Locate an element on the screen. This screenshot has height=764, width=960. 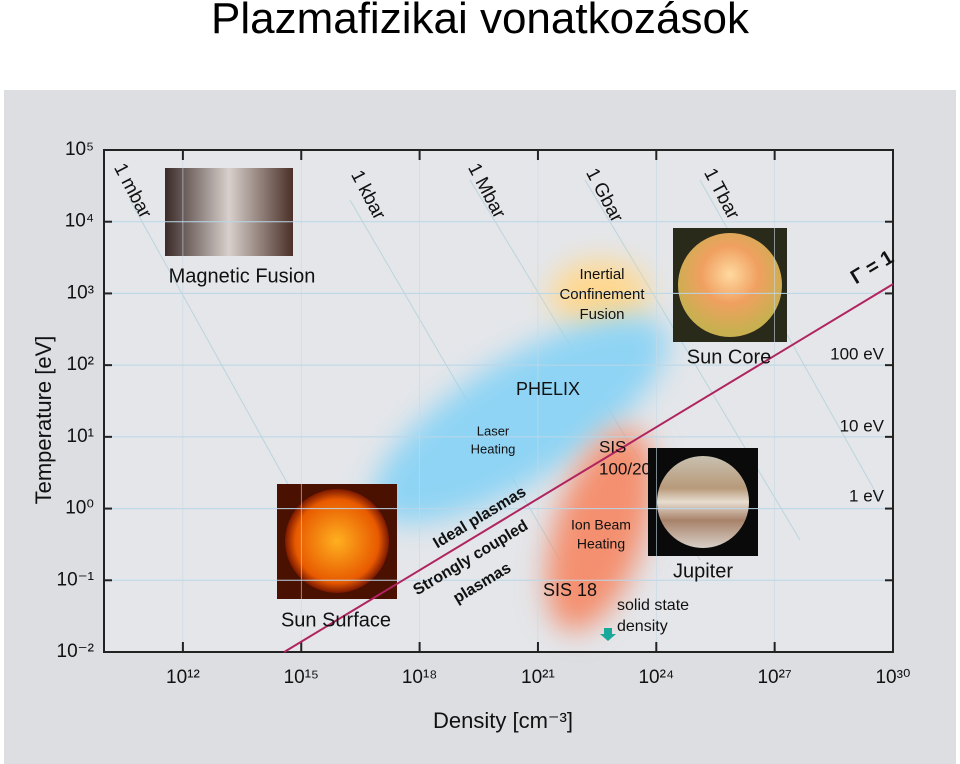
x-tick-label: 10¹² is located at coordinates (183, 677).